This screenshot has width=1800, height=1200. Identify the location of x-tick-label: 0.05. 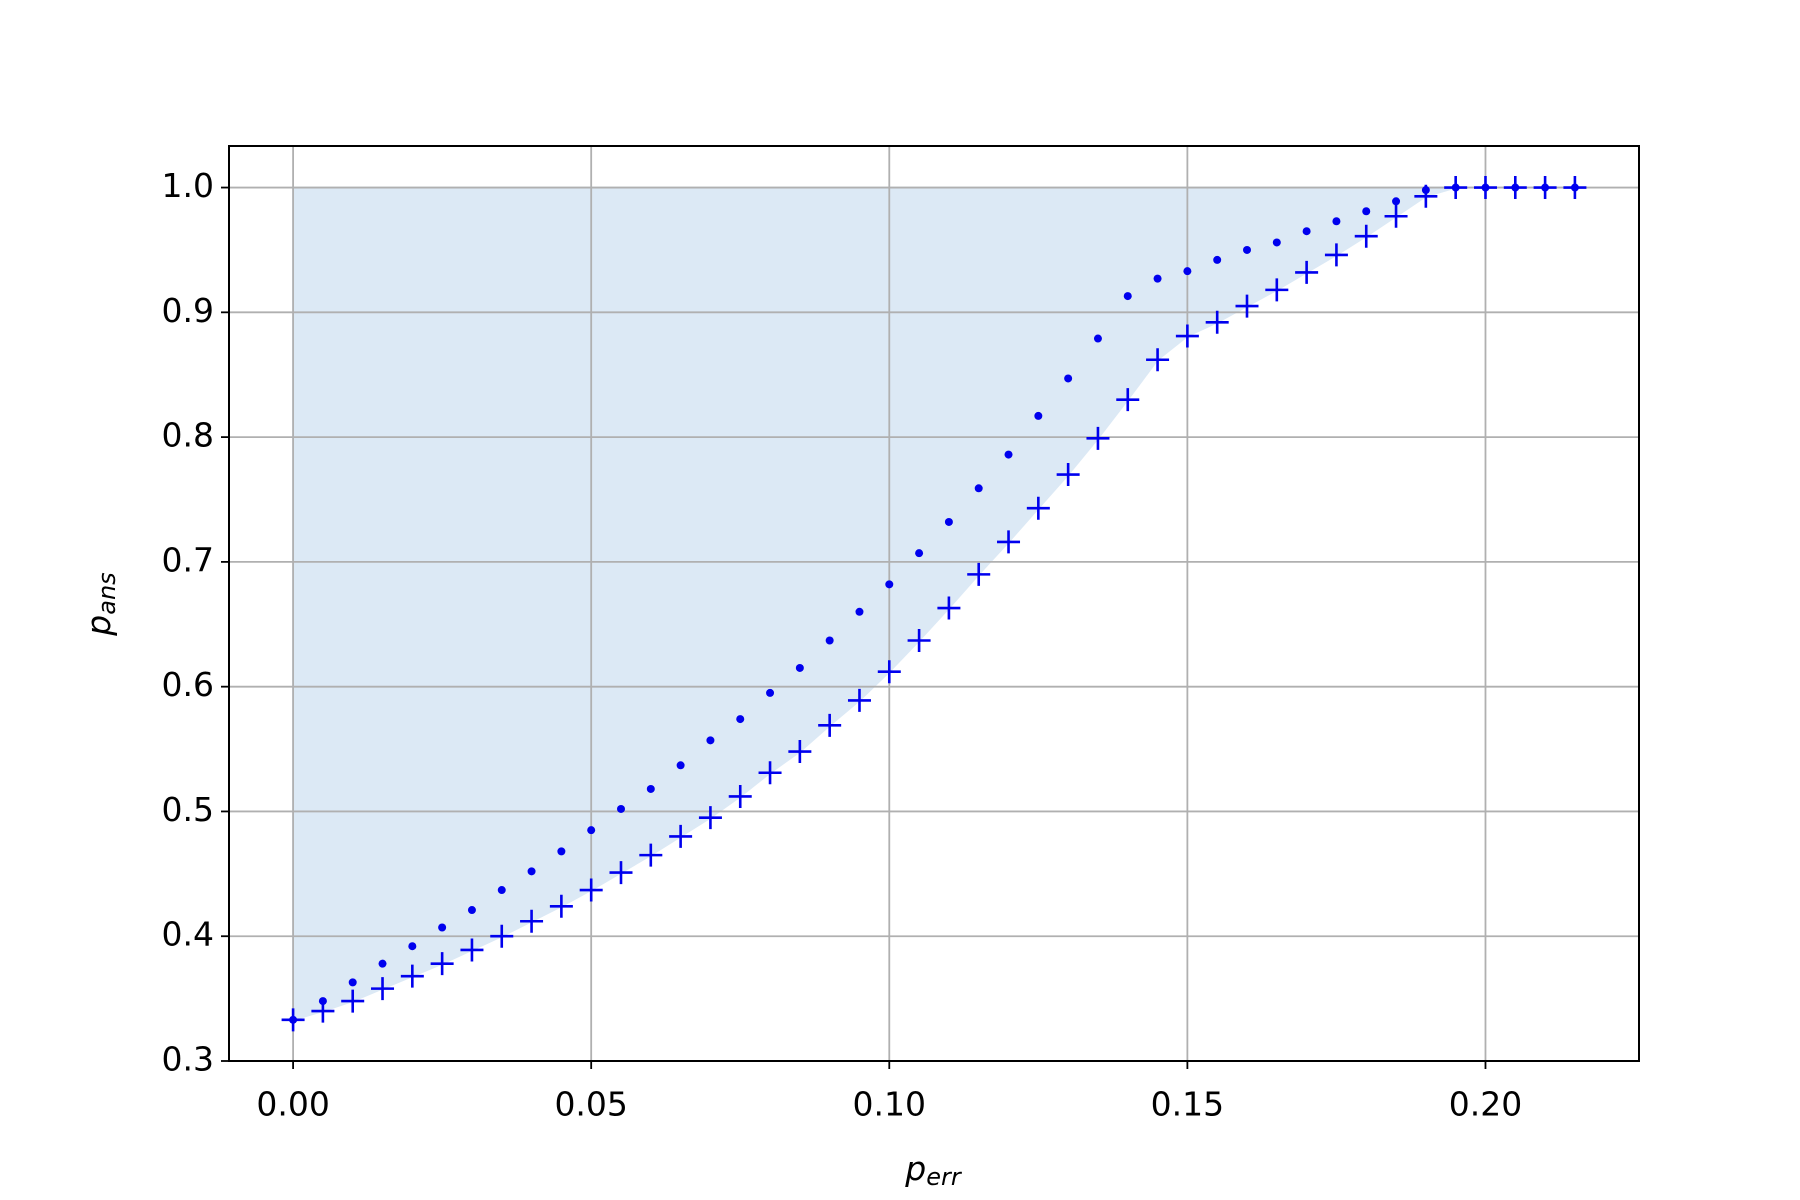
(590, 1104).